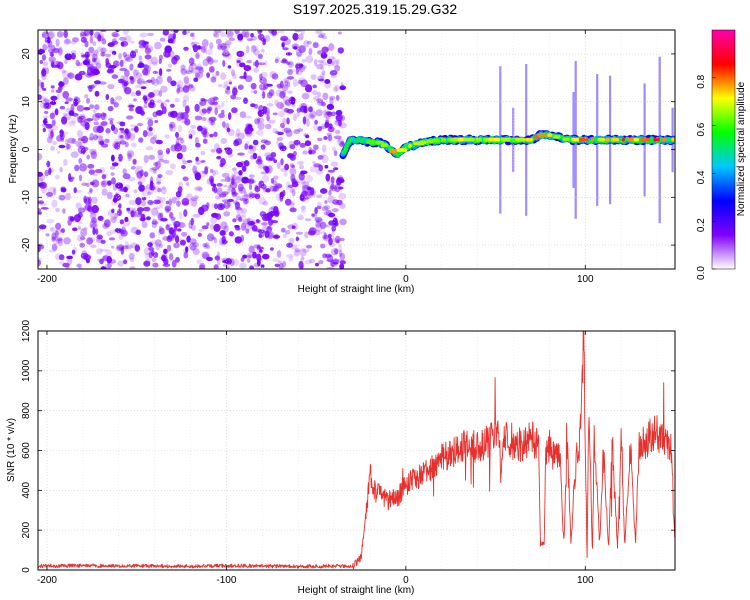 Image resolution: width=750 pixels, height=600 pixels. Describe the element at coordinates (26, 102) in the screenshot. I see `spectrogram-y-tick-label: 10` at that location.